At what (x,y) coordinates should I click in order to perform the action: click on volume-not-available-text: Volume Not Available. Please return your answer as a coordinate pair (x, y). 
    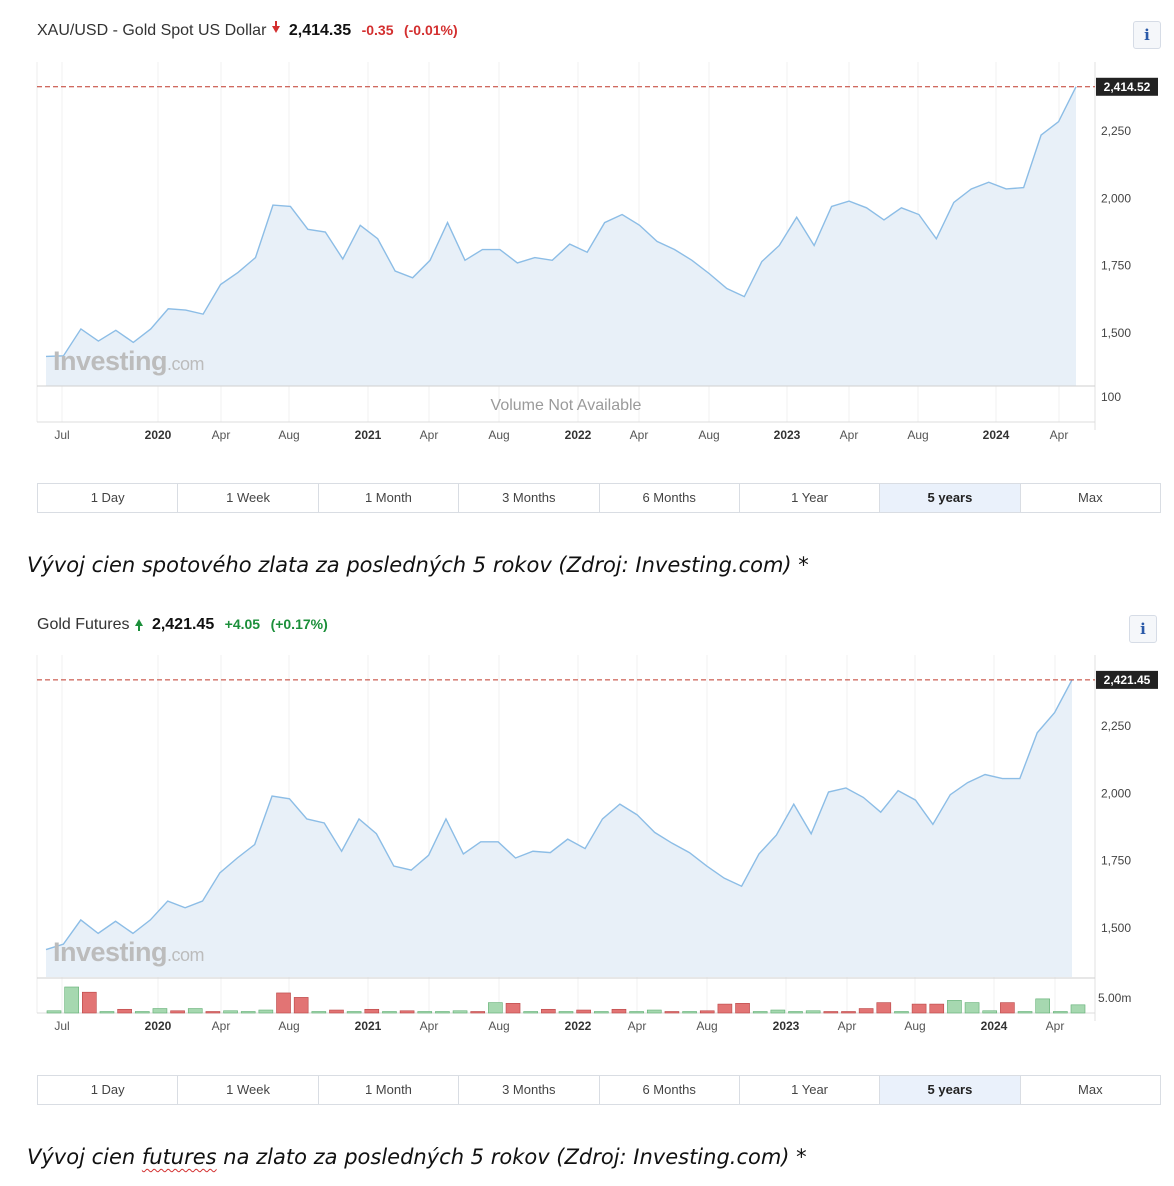
    Looking at the image, I should click on (566, 405).